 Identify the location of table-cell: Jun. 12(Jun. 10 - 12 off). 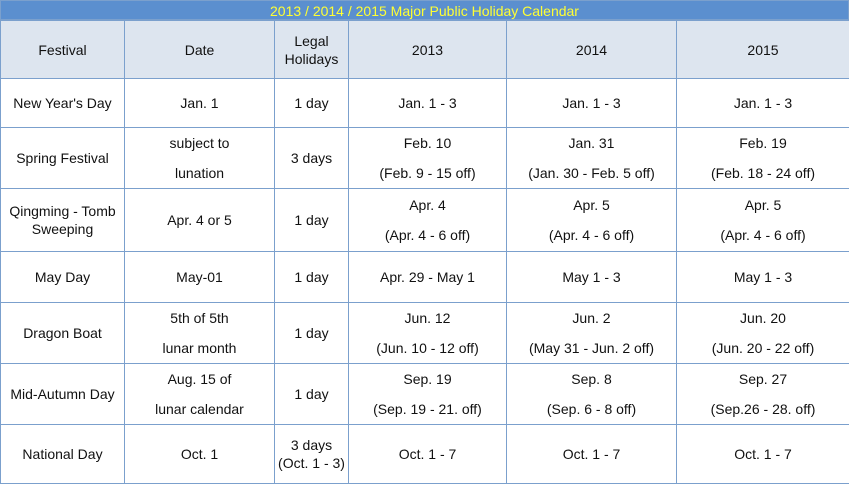
(428, 333).